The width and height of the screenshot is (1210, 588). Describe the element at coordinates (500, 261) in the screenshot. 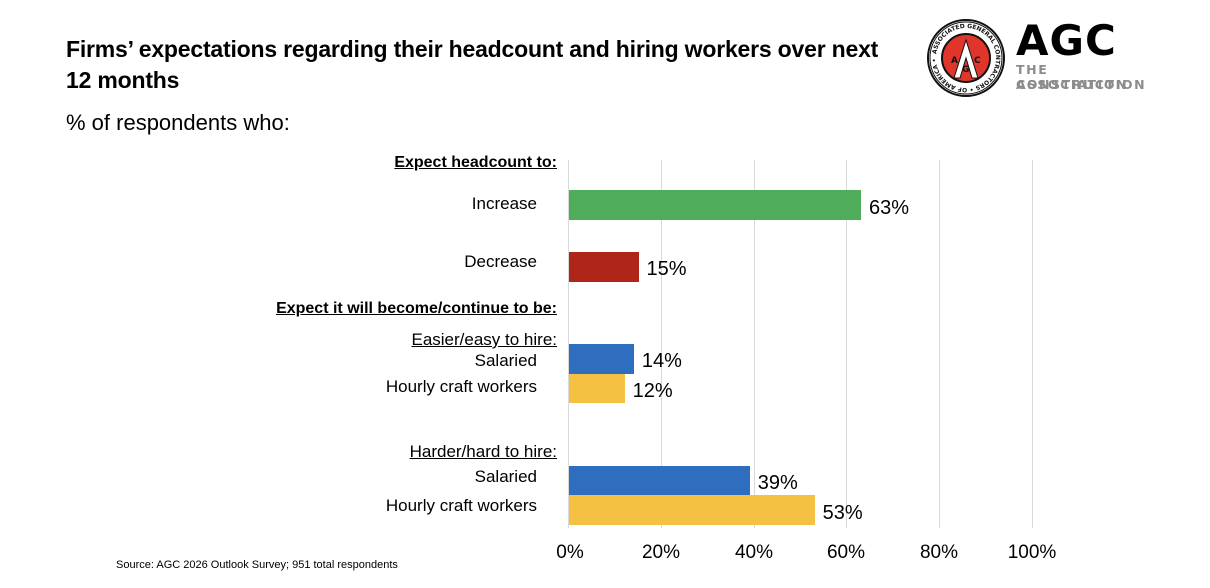

I see `category-label: Decrease` at that location.